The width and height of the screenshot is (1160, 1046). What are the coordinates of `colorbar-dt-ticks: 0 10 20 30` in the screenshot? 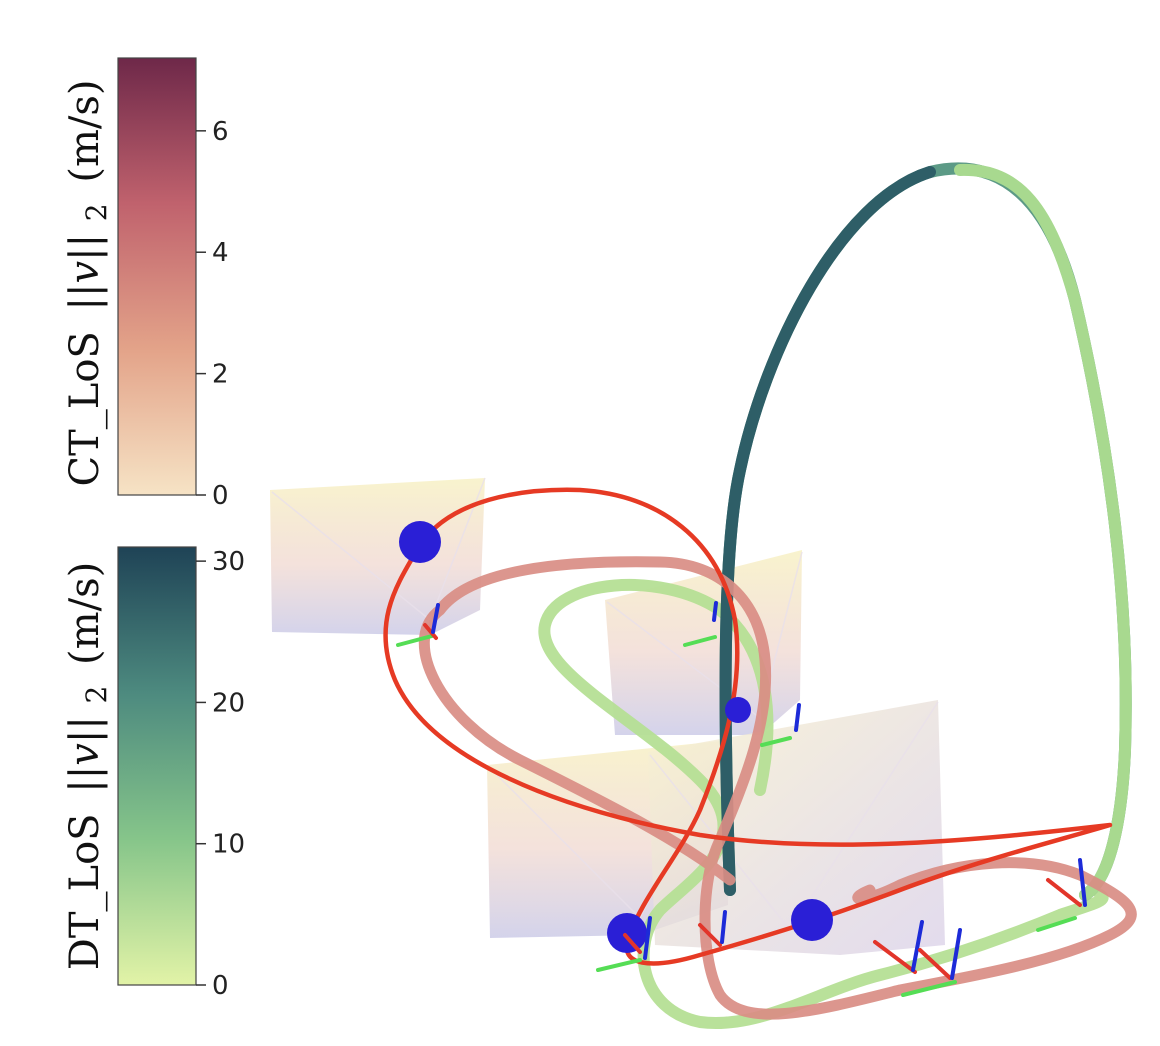 It's located at (220, 774).